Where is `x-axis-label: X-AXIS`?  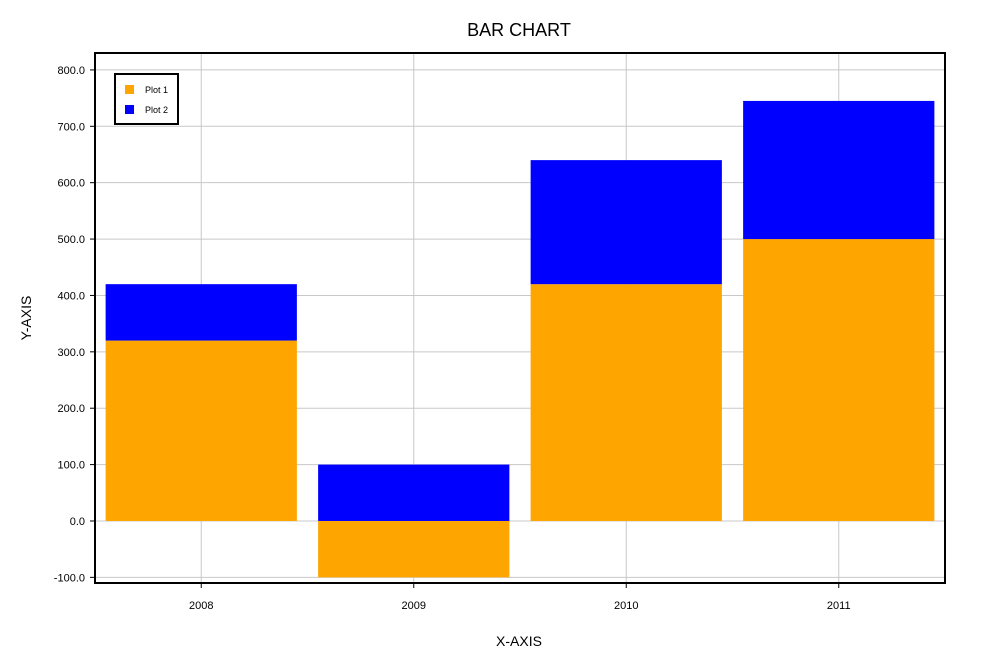 x-axis-label: X-AXIS is located at coordinates (519, 641).